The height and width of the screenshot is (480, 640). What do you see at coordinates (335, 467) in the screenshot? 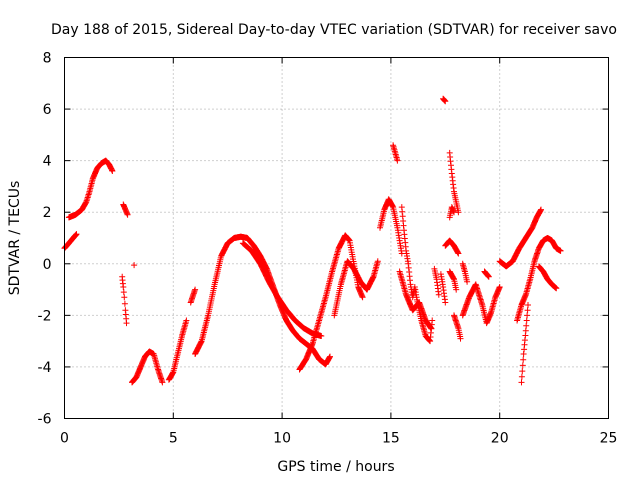
I see `x-axis-label: GPS time / hours` at bounding box center [335, 467].